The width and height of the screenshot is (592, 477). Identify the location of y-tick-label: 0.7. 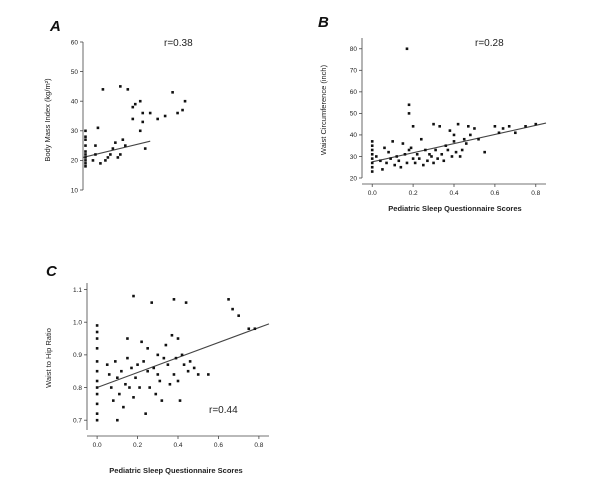
(77, 421).